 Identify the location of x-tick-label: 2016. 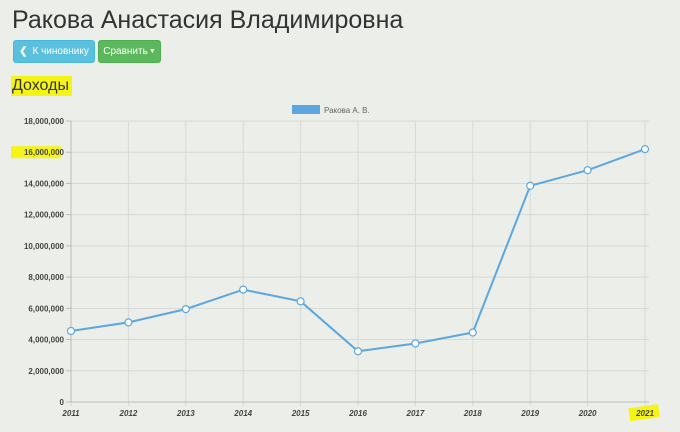
(357, 413).